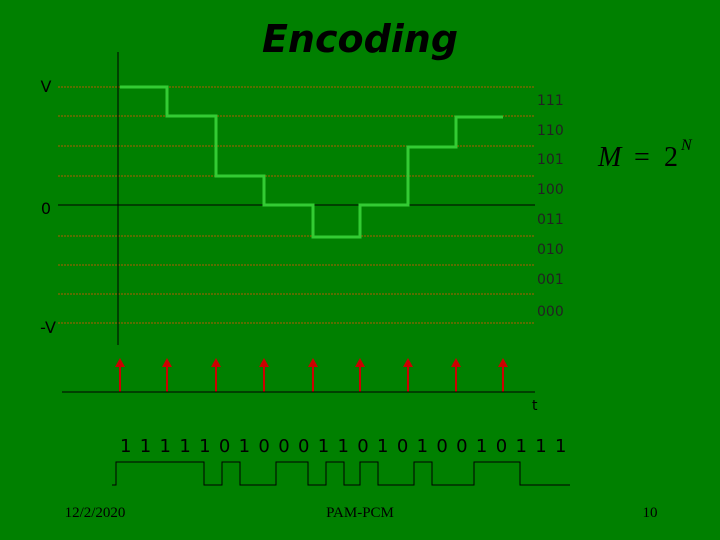 This screenshot has width=720, height=540. I want to click on level-label: 001, so click(550, 280).